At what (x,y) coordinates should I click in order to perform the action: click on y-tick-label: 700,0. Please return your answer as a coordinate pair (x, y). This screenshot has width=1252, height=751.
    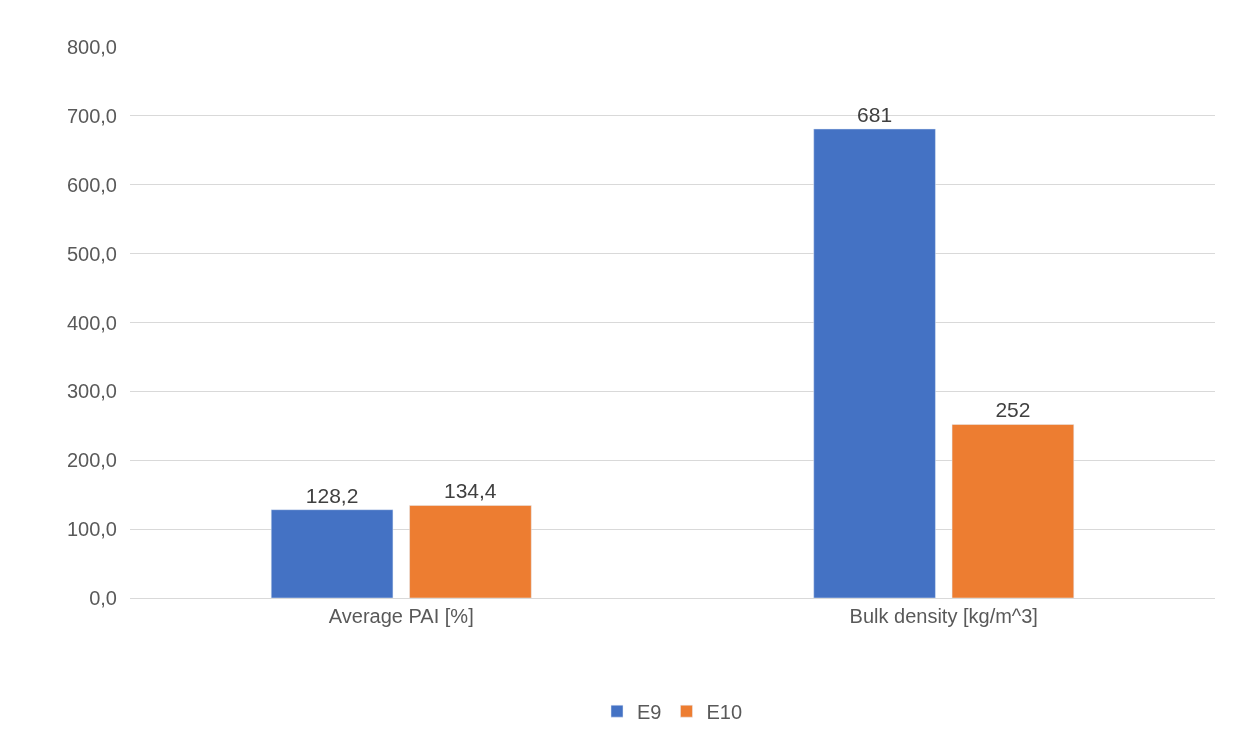
    Looking at the image, I should click on (91, 115).